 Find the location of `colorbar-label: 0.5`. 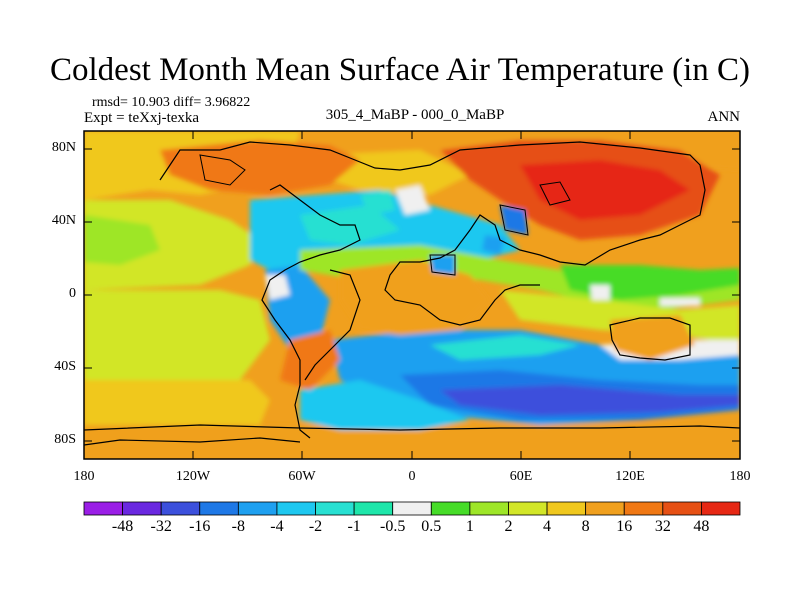

colorbar-label: 0.5 is located at coordinates (431, 526).